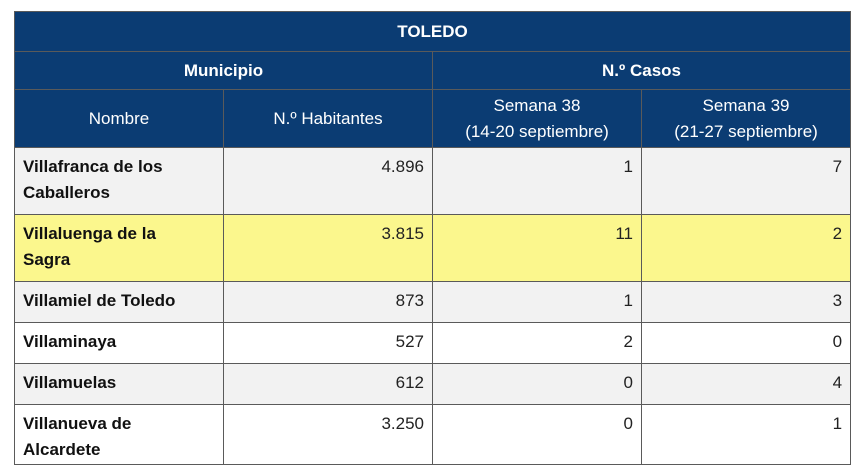 This screenshot has height=465, width=863. What do you see at coordinates (119, 343) in the screenshot?
I see `cell-nombre: Villaminaya` at bounding box center [119, 343].